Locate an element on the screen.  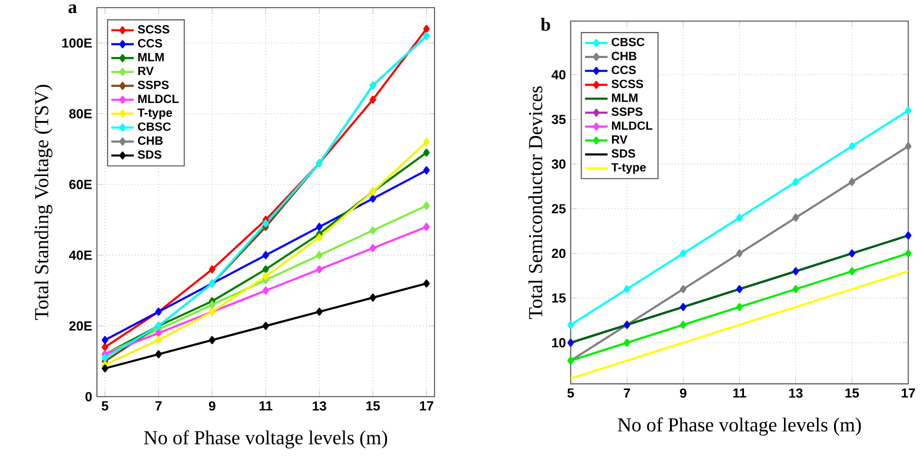
y-tick-label: 0 is located at coordinates (88, 397).